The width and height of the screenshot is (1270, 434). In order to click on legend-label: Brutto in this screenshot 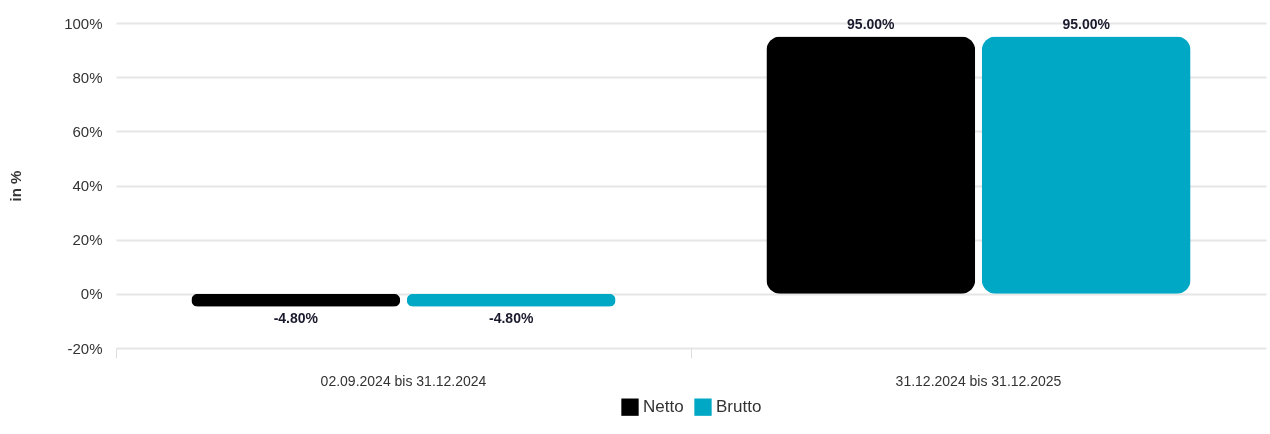, I will do `click(739, 407)`.